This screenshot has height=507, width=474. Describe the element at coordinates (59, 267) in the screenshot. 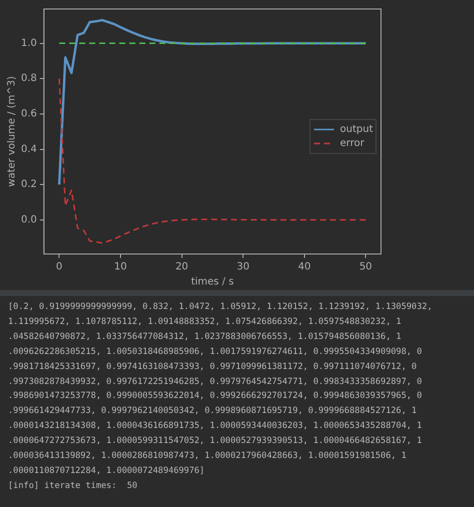

I see `x-tick-label: 0` at that location.